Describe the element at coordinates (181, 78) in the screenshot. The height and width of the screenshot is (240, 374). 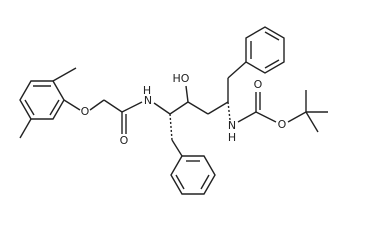
I see `atom-label: HO` at that location.